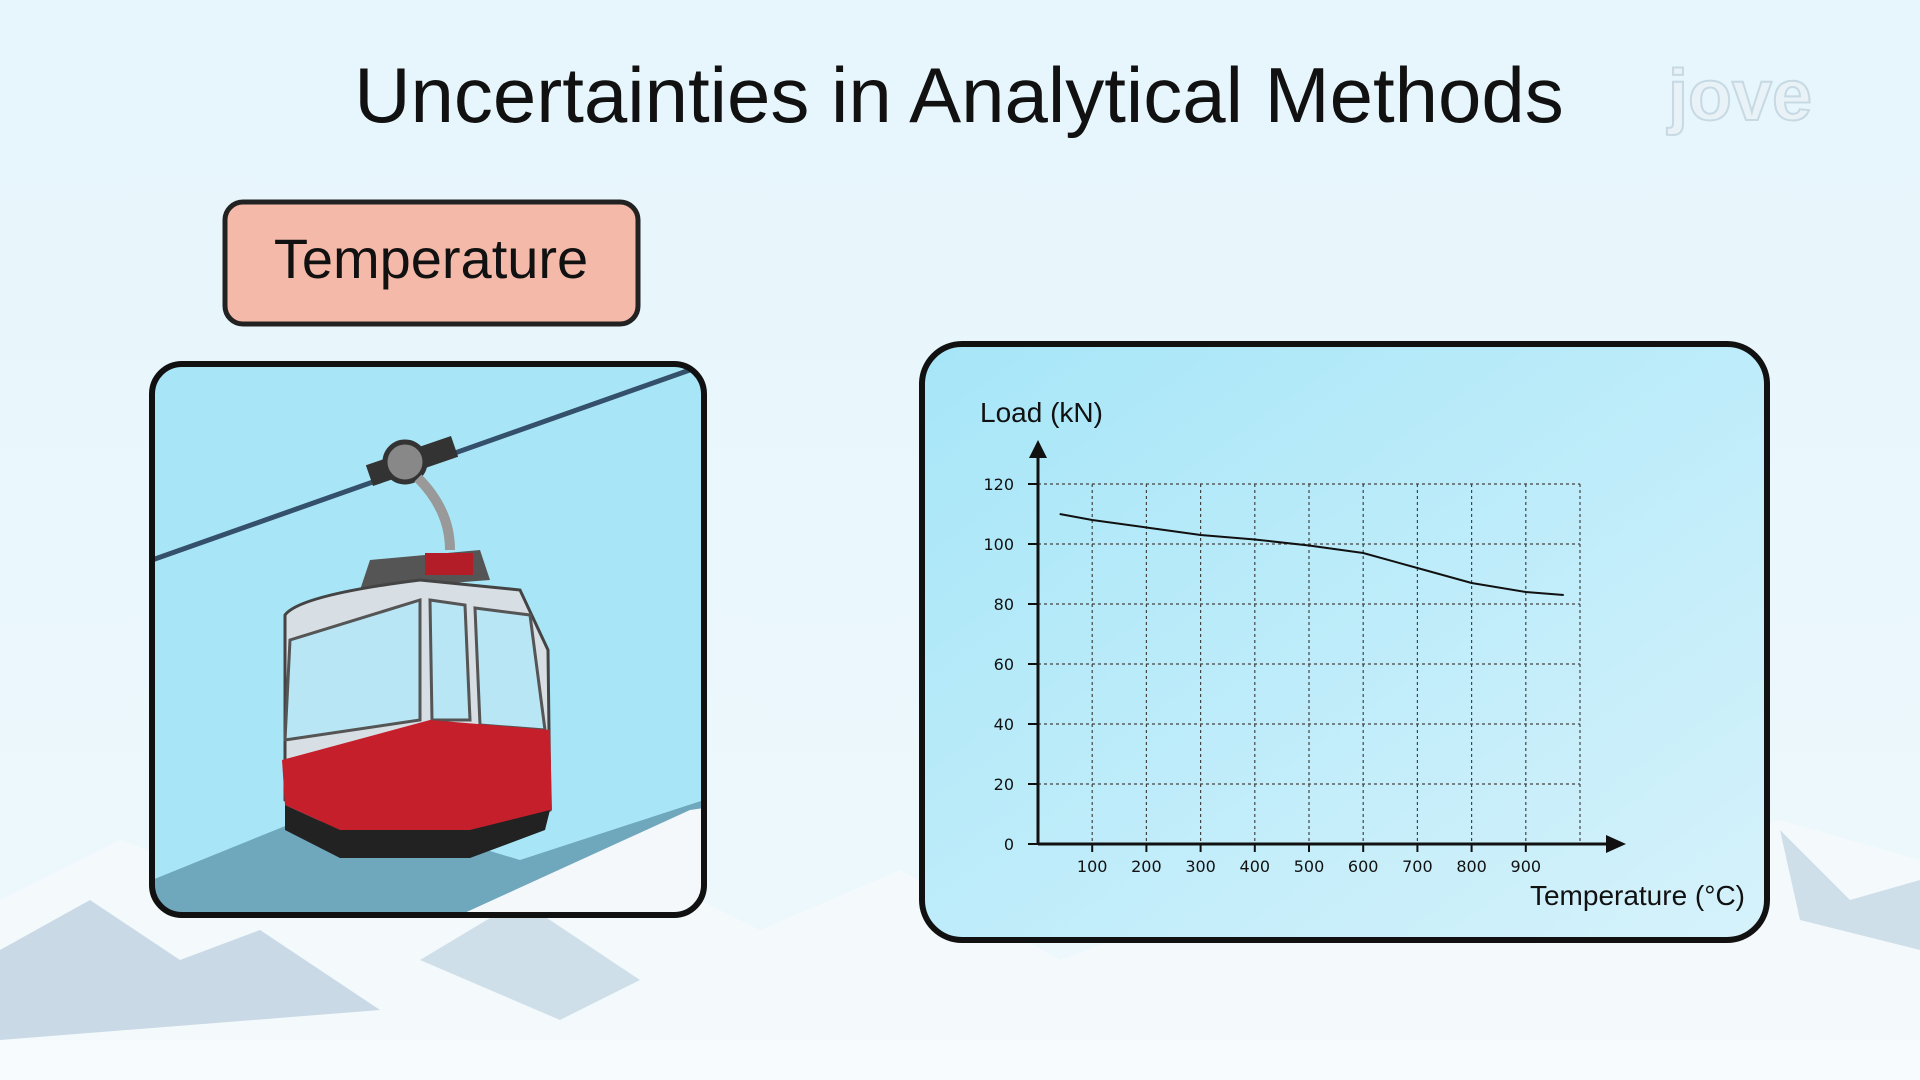 The image size is (1920, 1080). I want to click on y-tick-label: 120, so click(998, 484).